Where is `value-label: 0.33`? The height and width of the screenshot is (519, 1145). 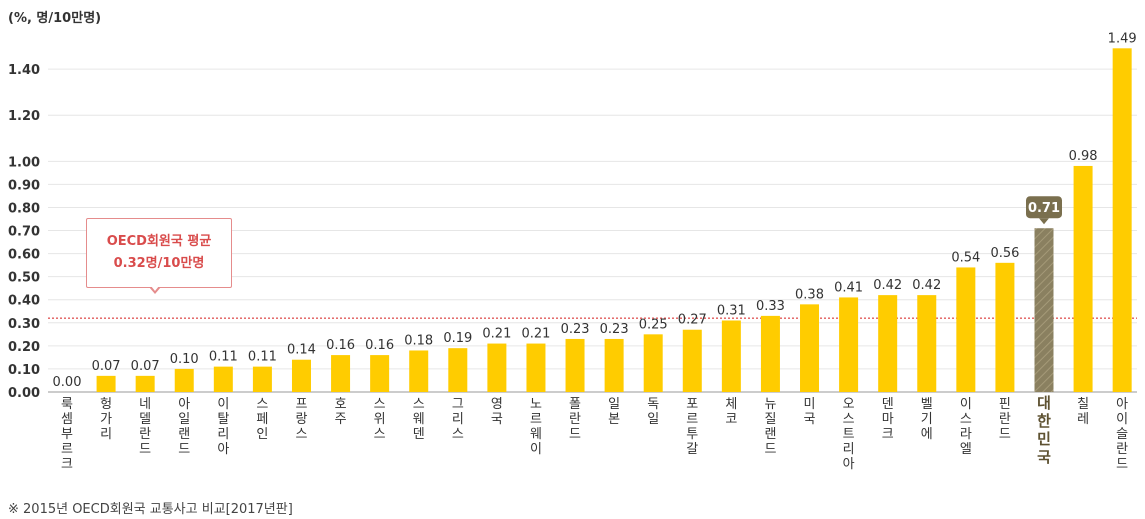 value-label: 0.33 is located at coordinates (770, 306).